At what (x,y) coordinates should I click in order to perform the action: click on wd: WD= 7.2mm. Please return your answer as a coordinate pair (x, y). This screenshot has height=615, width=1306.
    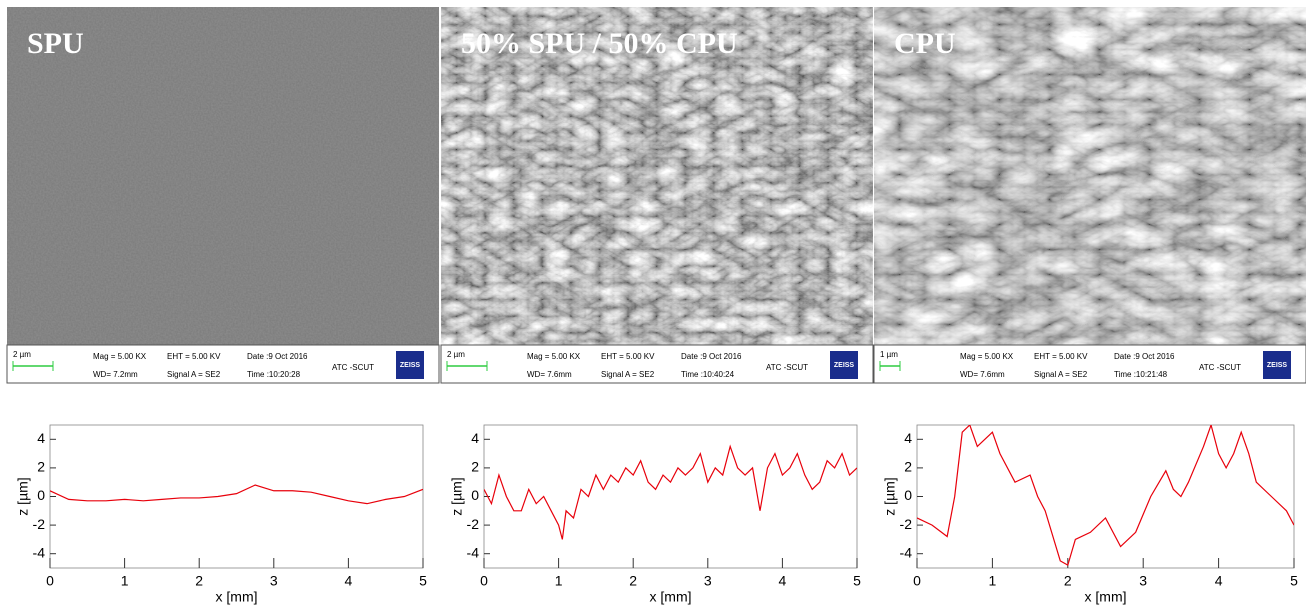
    Looking at the image, I should click on (115, 374).